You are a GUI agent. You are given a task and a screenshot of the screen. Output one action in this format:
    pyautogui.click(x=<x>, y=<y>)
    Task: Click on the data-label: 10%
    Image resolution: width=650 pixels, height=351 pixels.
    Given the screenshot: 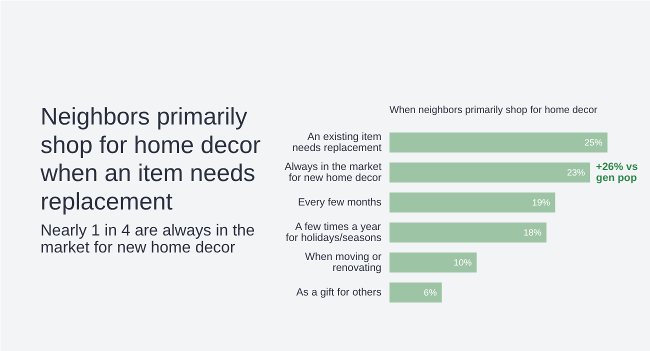 What is the action you would take?
    pyautogui.click(x=463, y=263)
    